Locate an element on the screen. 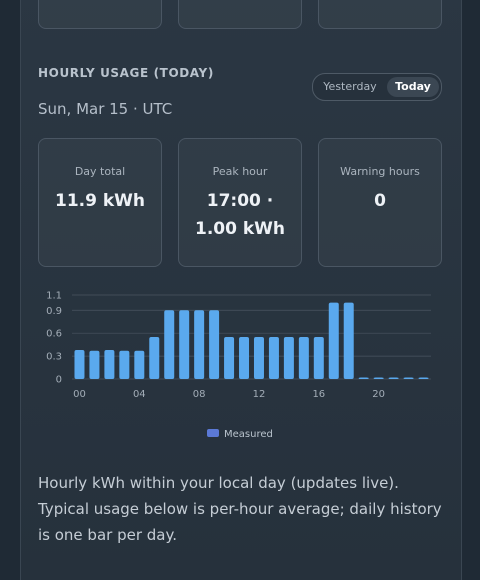  toggle-yesterday: Yesterday is located at coordinates (350, 86).